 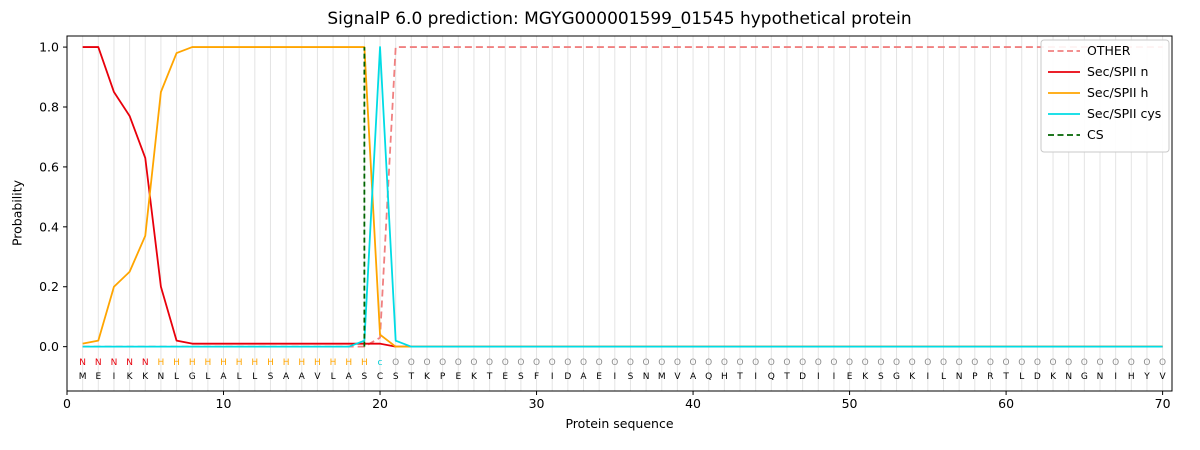 I want to click on x-axis-label: Protein sequence, so click(x=619, y=423).